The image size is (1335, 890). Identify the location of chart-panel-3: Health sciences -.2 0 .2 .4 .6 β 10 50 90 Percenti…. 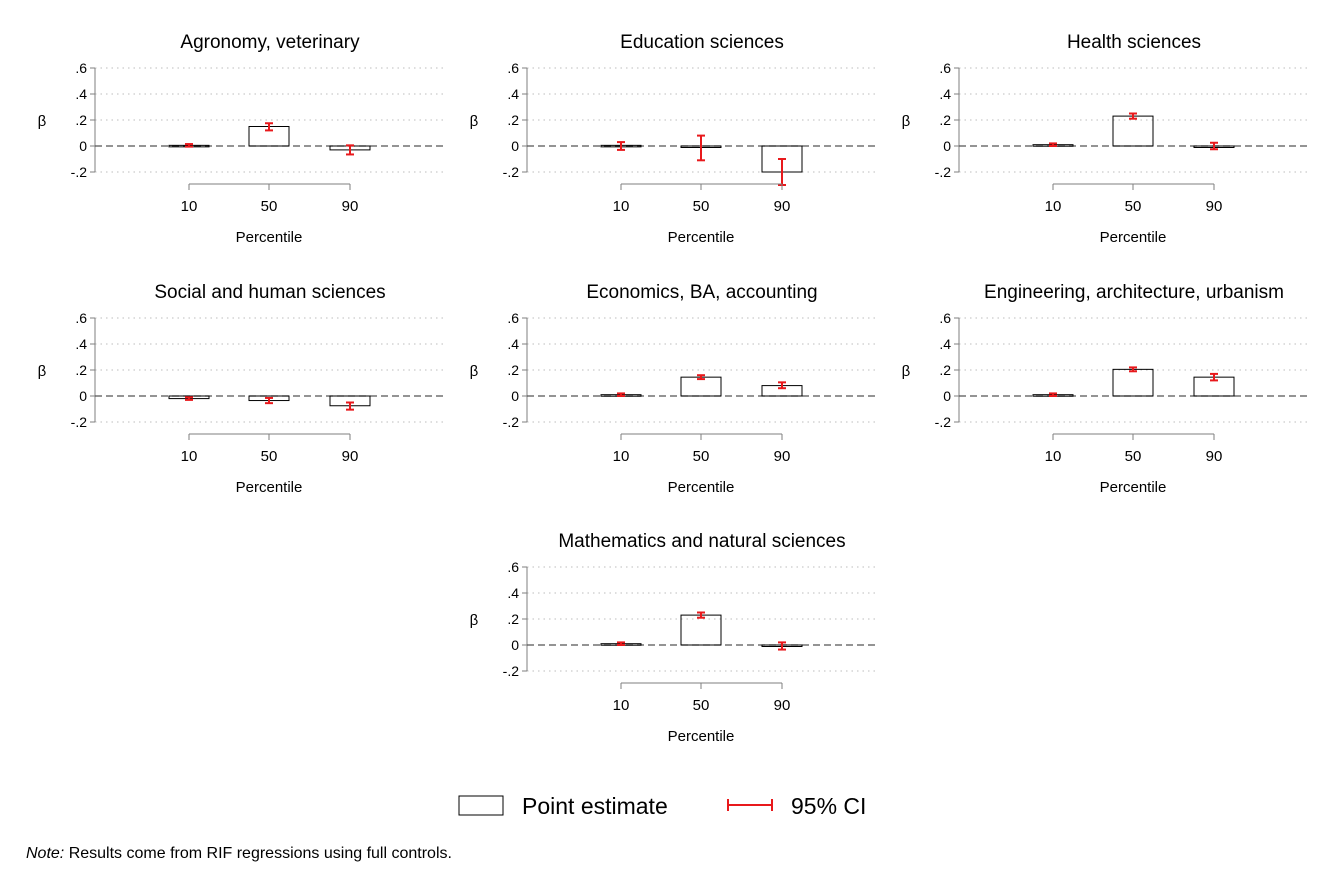
(1105, 139).